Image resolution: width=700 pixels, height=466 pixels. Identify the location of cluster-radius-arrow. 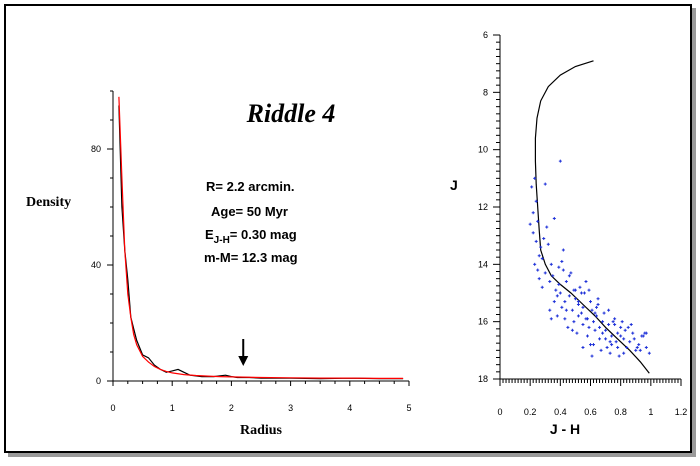
(243, 352).